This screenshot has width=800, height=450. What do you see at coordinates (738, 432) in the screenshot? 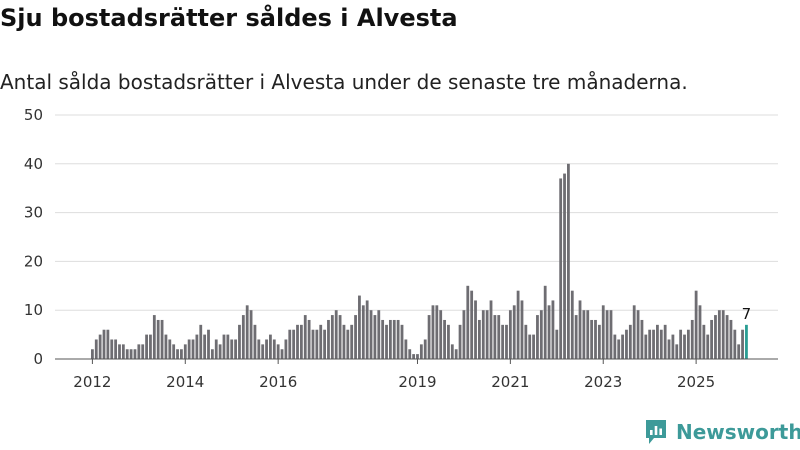
I see `brand-name: Newsworthy` at bounding box center [738, 432].